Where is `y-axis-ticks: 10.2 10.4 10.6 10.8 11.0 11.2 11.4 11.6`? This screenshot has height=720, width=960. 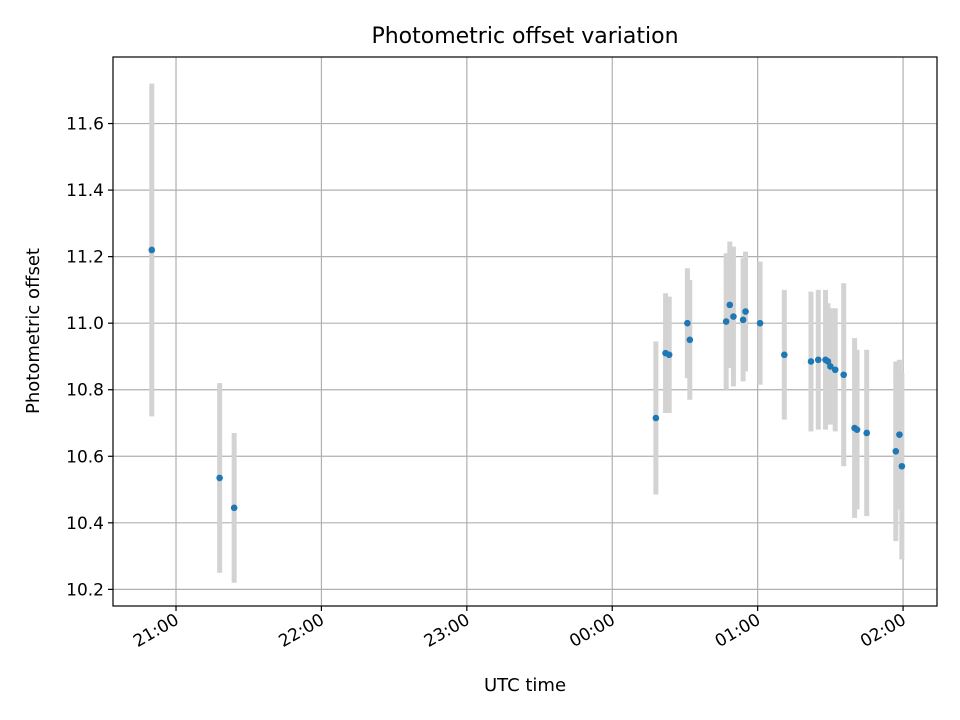
y-axis-ticks: 10.2 10.4 10.6 10.8 11.0 11.2 11.4 11.6 is located at coordinates (89, 357).